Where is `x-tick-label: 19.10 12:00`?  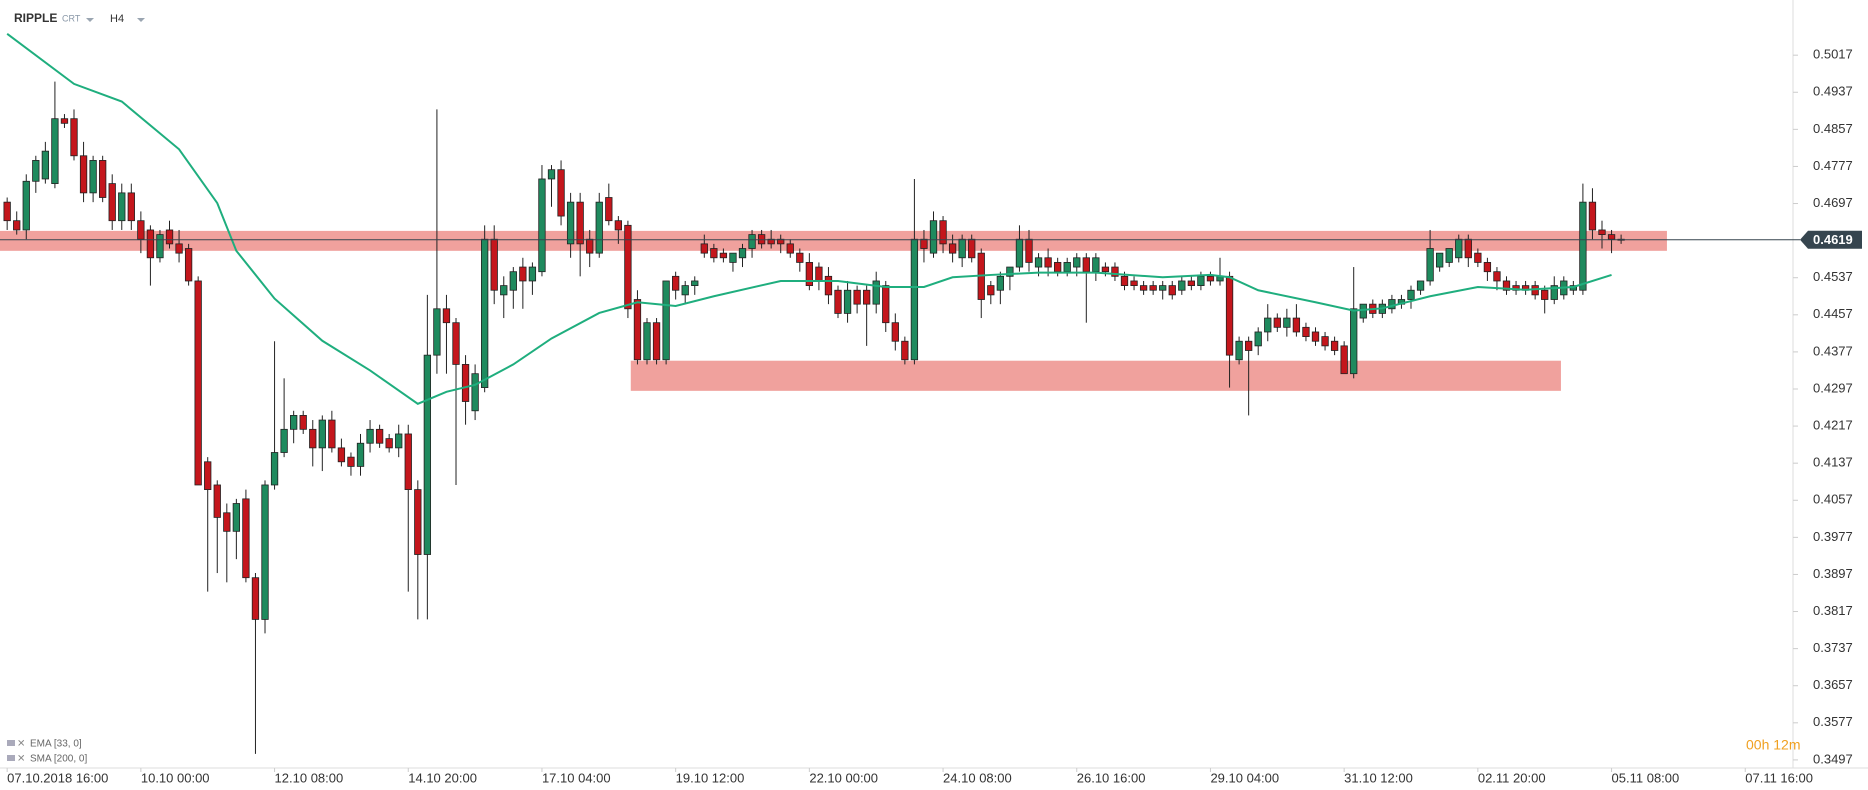
x-tick-label: 19.10 12:00 is located at coordinates (710, 777).